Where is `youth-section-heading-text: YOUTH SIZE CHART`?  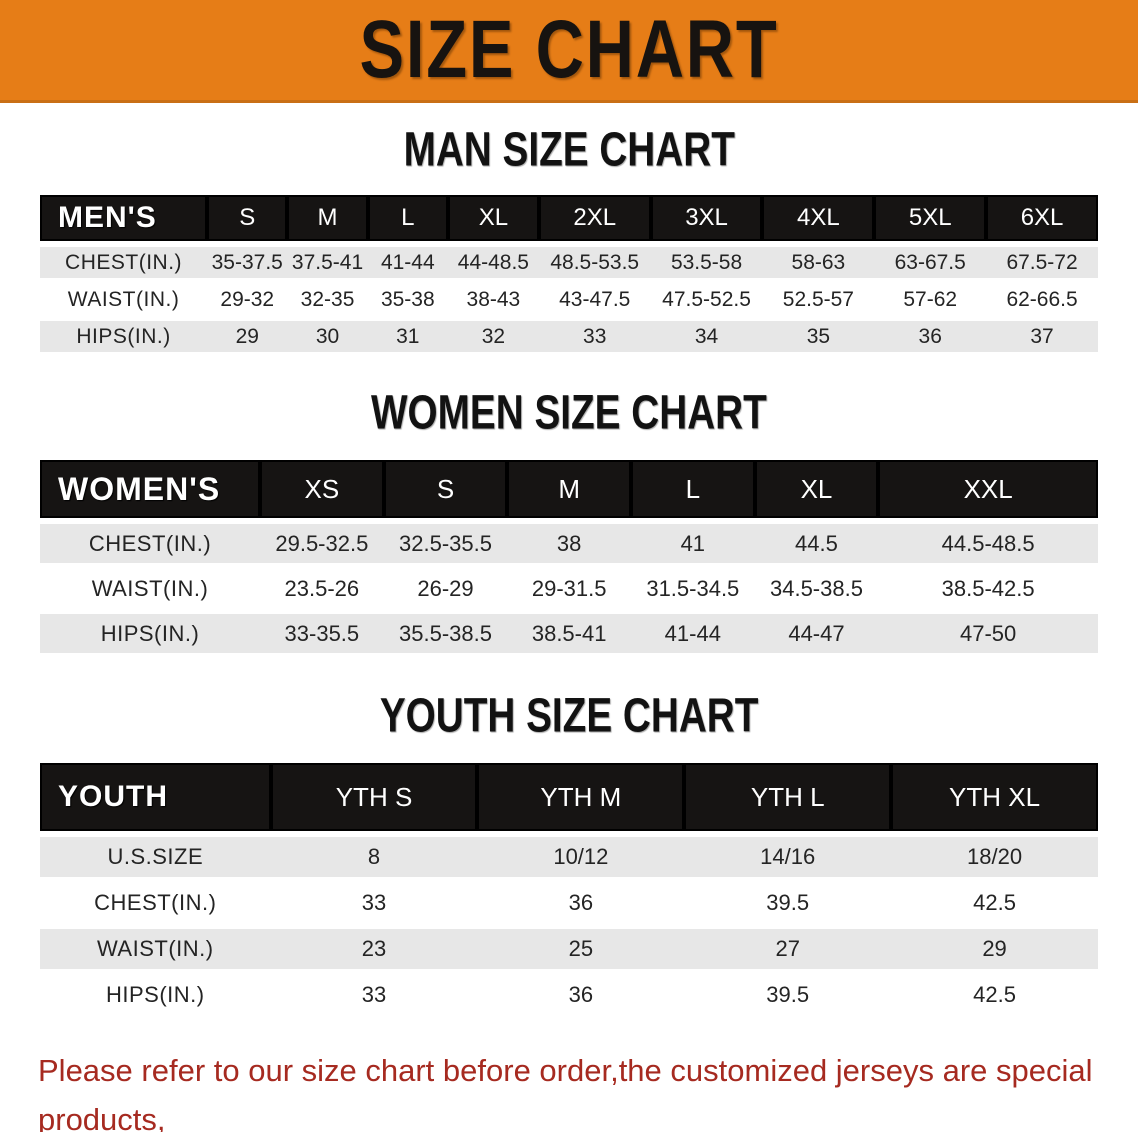
youth-section-heading-text: YOUTH SIZE CHART is located at coordinates (569, 715).